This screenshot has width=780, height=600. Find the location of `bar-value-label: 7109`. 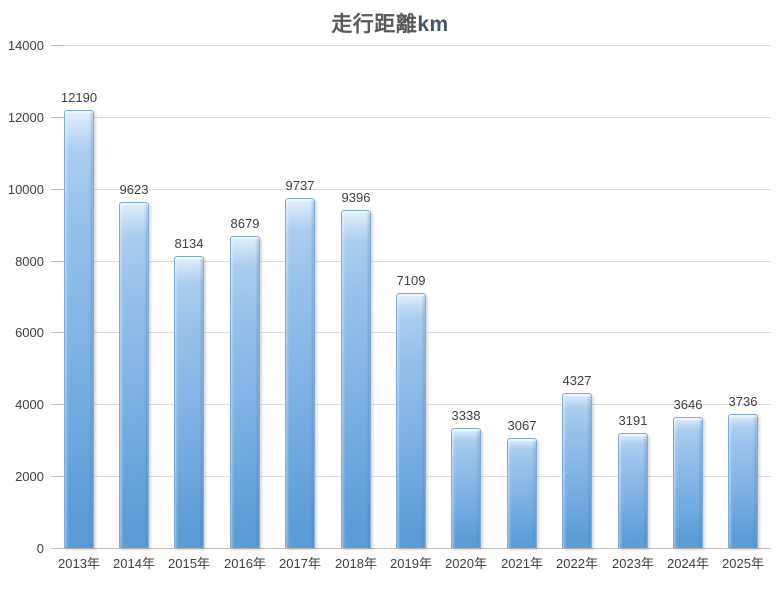

bar-value-label: 7109 is located at coordinates (411, 280).